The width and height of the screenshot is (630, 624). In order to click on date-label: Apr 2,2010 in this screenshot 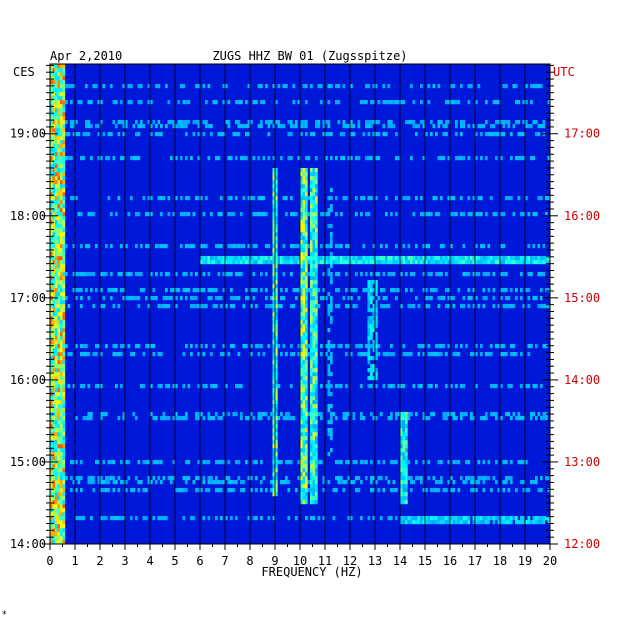, I will do `click(86, 56)`.